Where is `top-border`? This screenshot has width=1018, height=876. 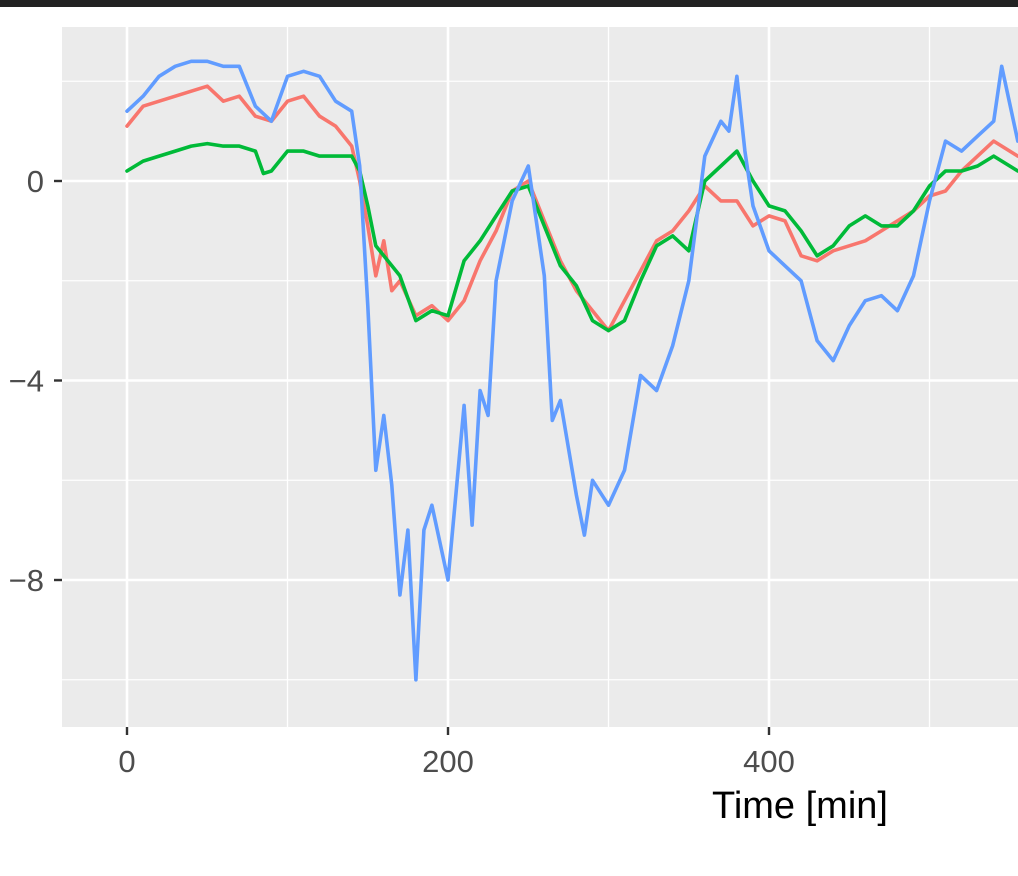
top-border is located at coordinates (509, 3).